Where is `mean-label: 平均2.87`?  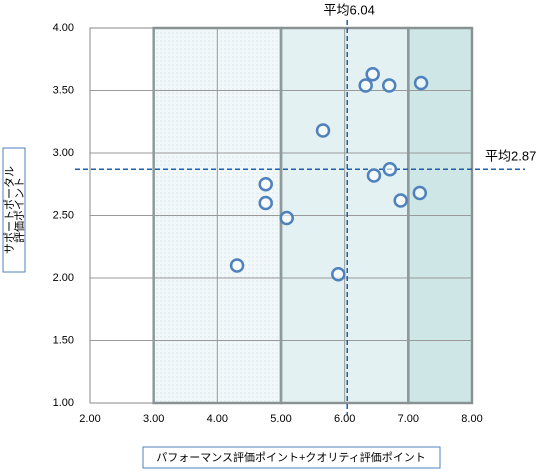 mean-label: 平均2.87 is located at coordinates (510, 156).